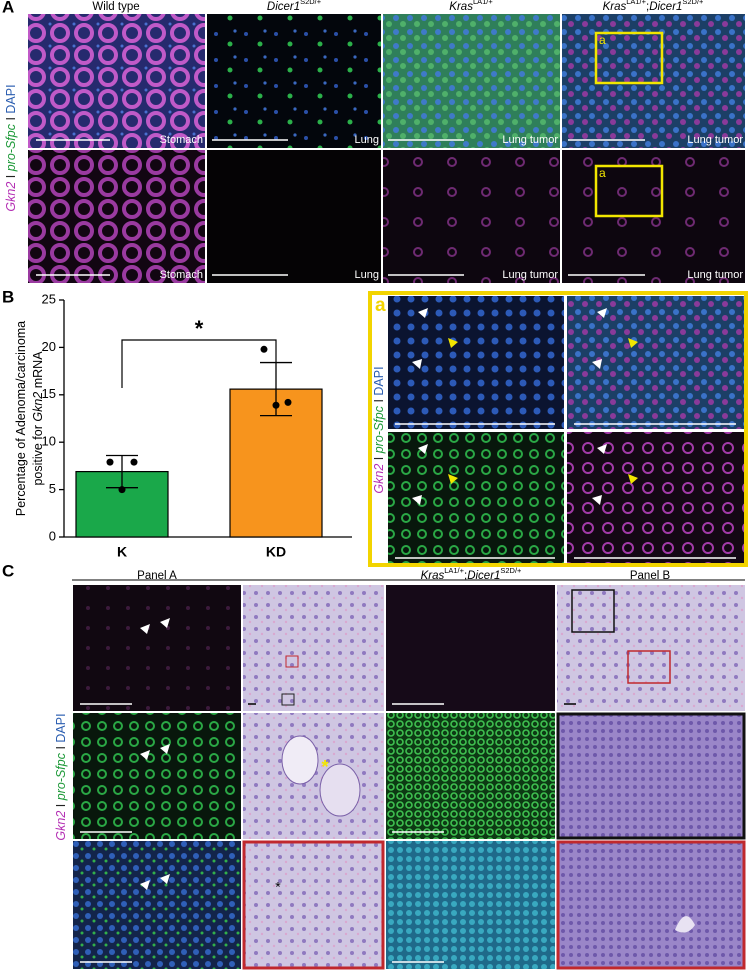 The width and height of the screenshot is (750, 977). Describe the element at coordinates (558, 429) in the screenshot. I see `inset-frame` at that location.